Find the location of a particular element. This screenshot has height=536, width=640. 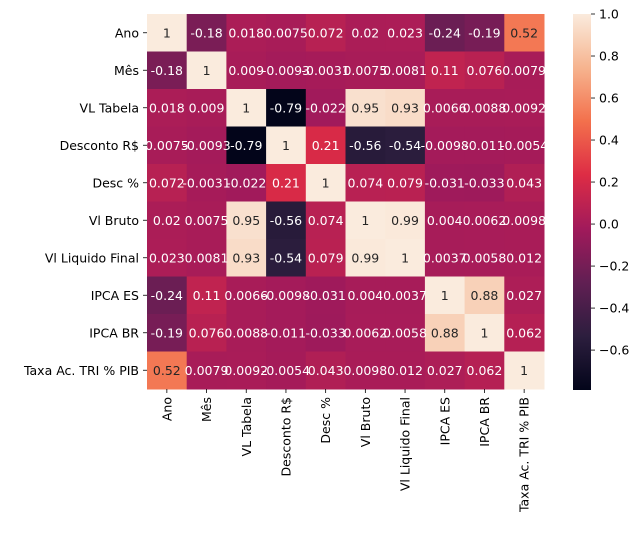

heatmap-cell-r7-c4 is located at coordinates (325, 295).